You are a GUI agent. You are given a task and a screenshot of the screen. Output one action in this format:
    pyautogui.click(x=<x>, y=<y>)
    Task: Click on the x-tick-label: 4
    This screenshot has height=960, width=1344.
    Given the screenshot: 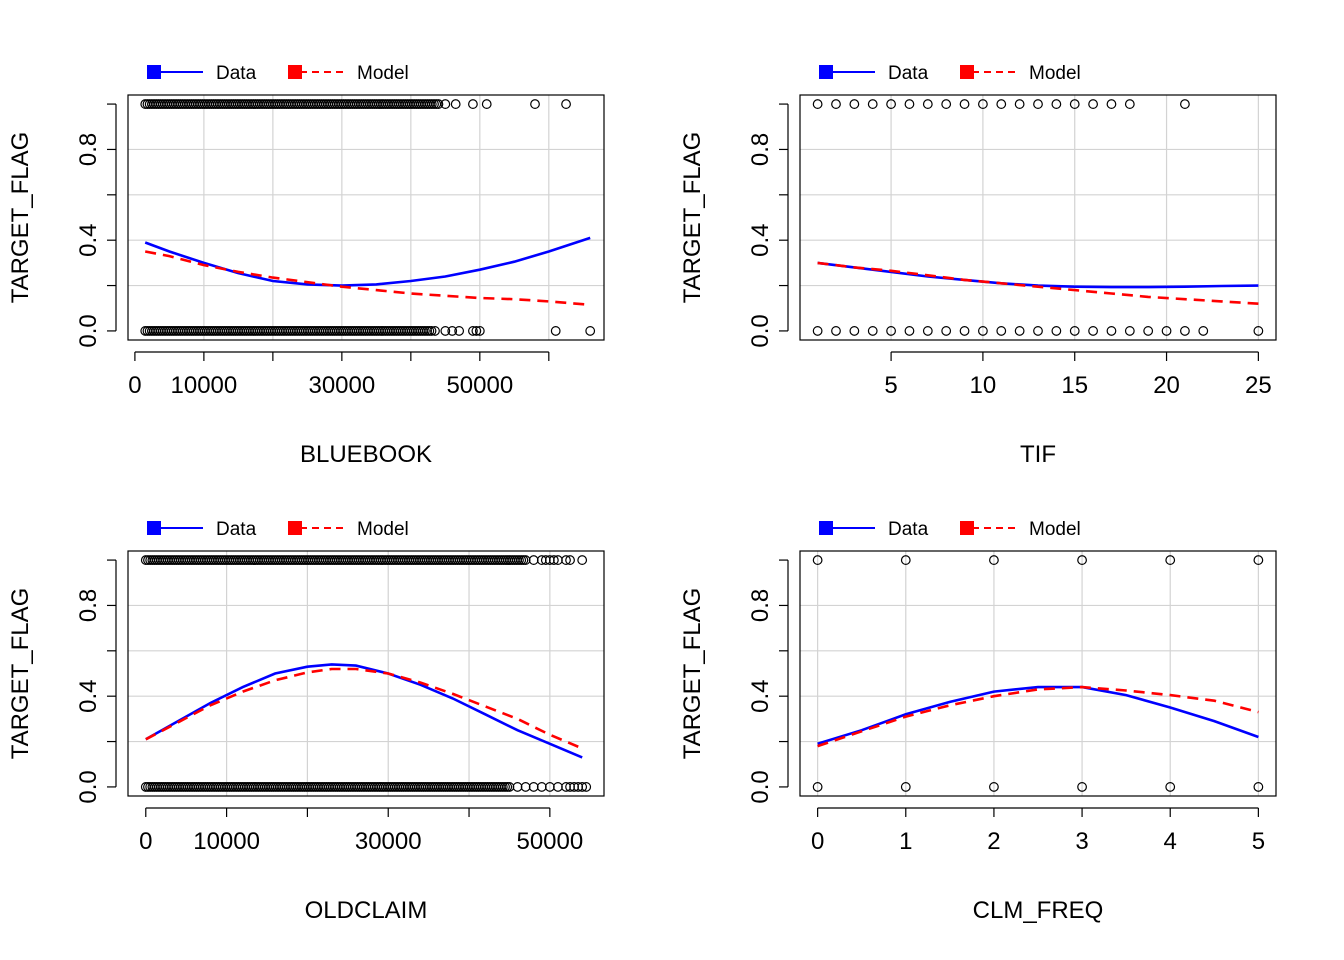 What is the action you would take?
    pyautogui.click(x=1170, y=841)
    